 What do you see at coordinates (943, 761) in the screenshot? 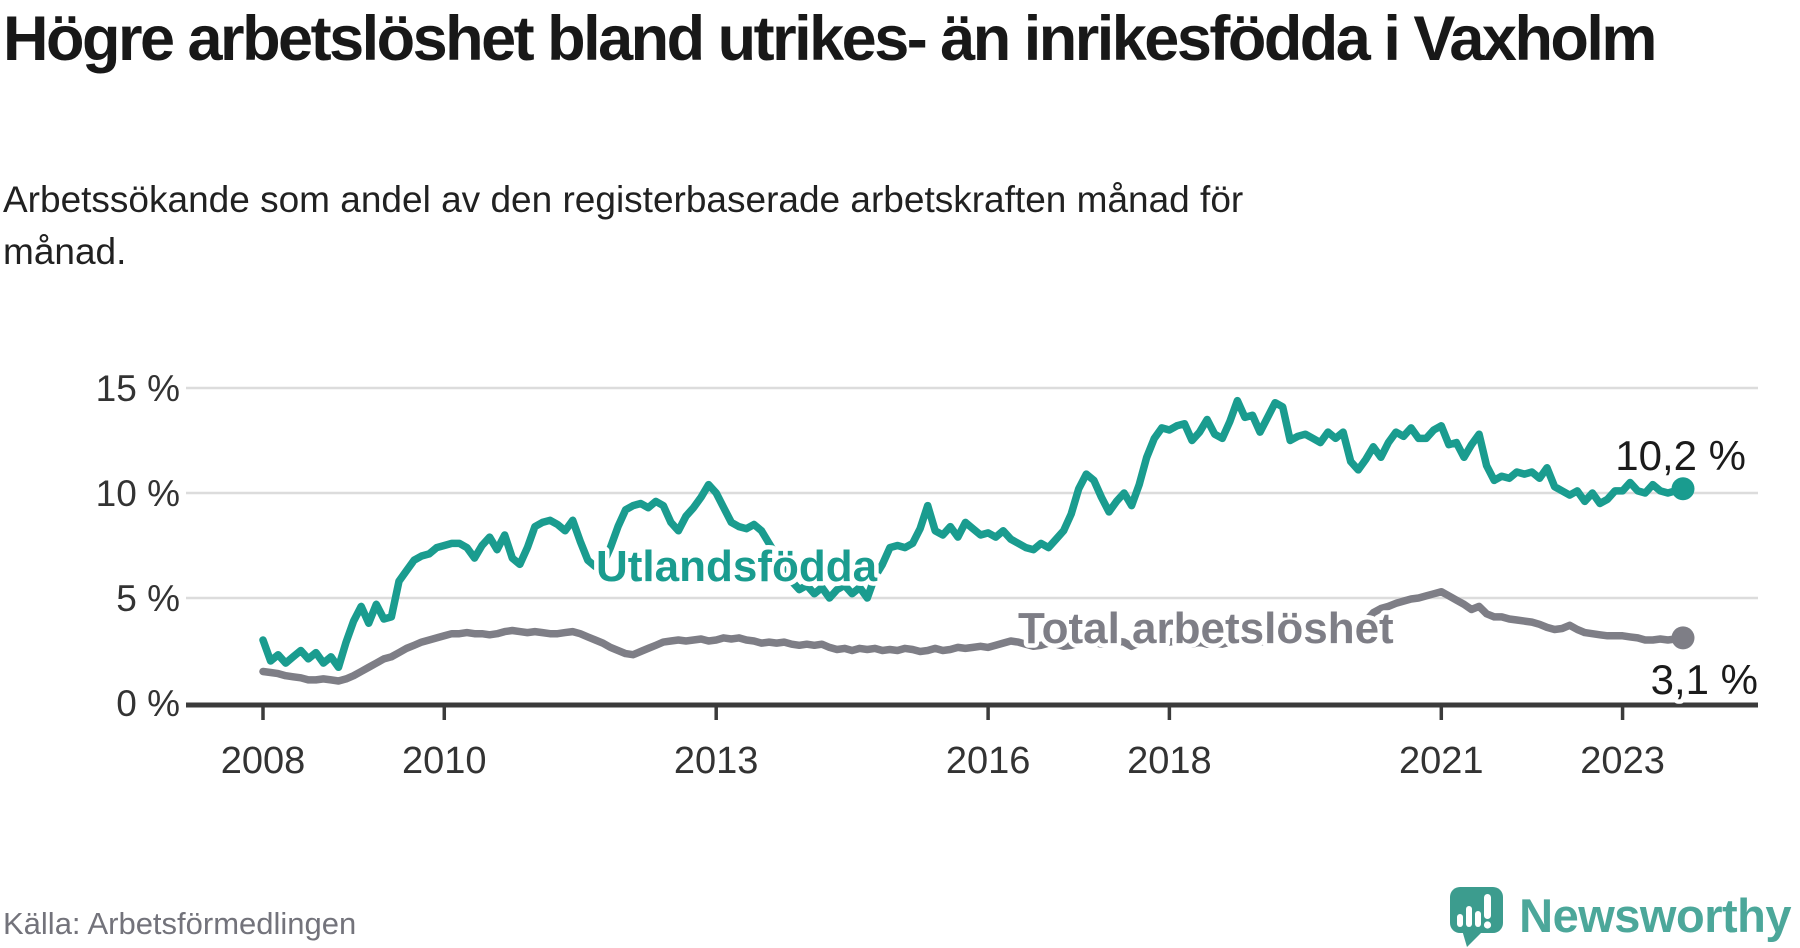
I see `x-tick-labels: 2008 2010 2013 2016 2018 2021 2023` at bounding box center [943, 761].